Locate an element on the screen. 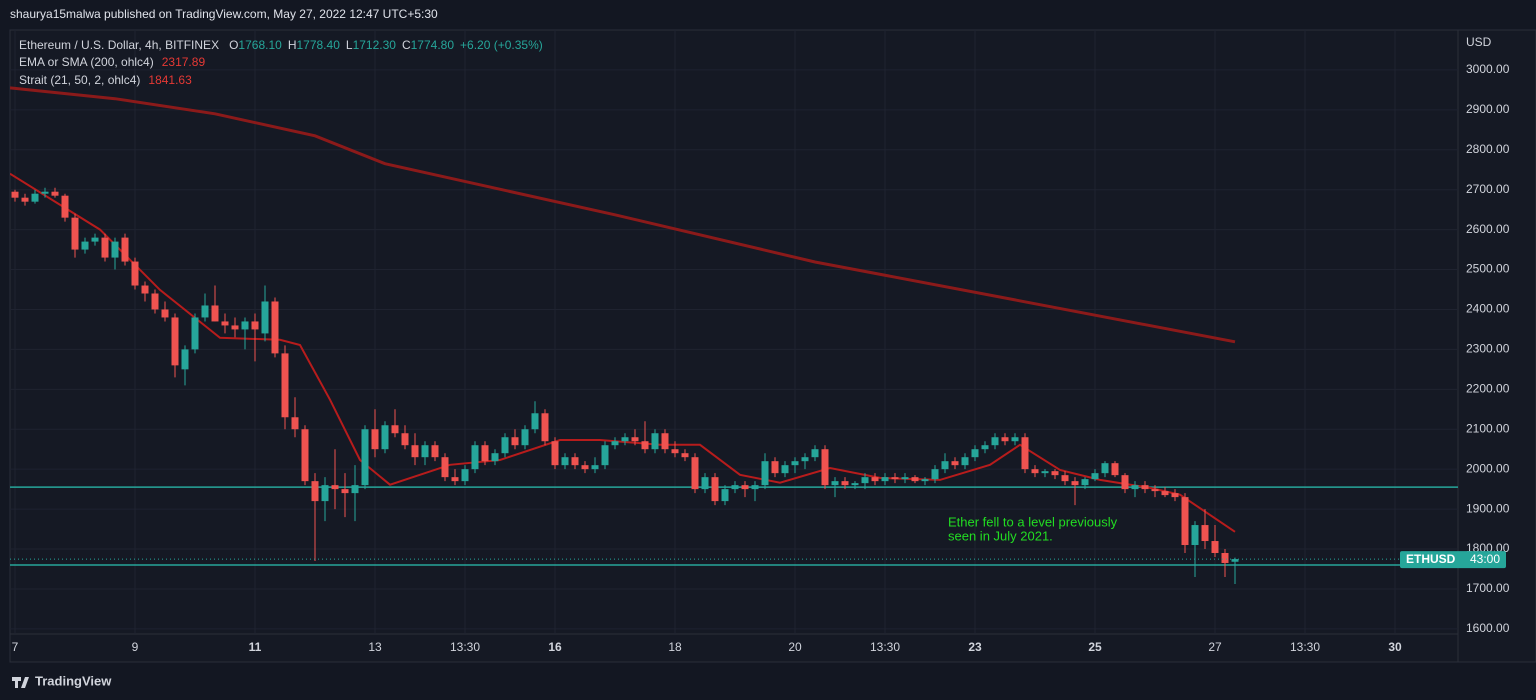 This screenshot has width=1536, height=700. chart-title: Ethereum / U.S. Dollar, 4h, BITFINEX is located at coordinates (119, 45).